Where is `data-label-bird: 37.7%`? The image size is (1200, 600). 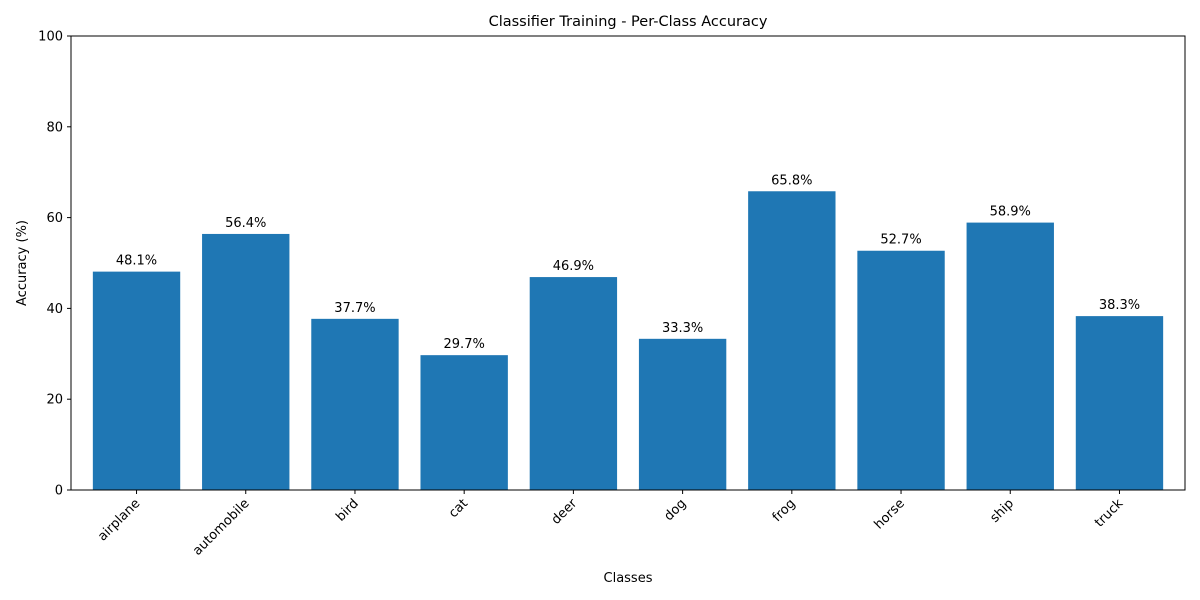
data-label-bird: 37.7% is located at coordinates (354, 308).